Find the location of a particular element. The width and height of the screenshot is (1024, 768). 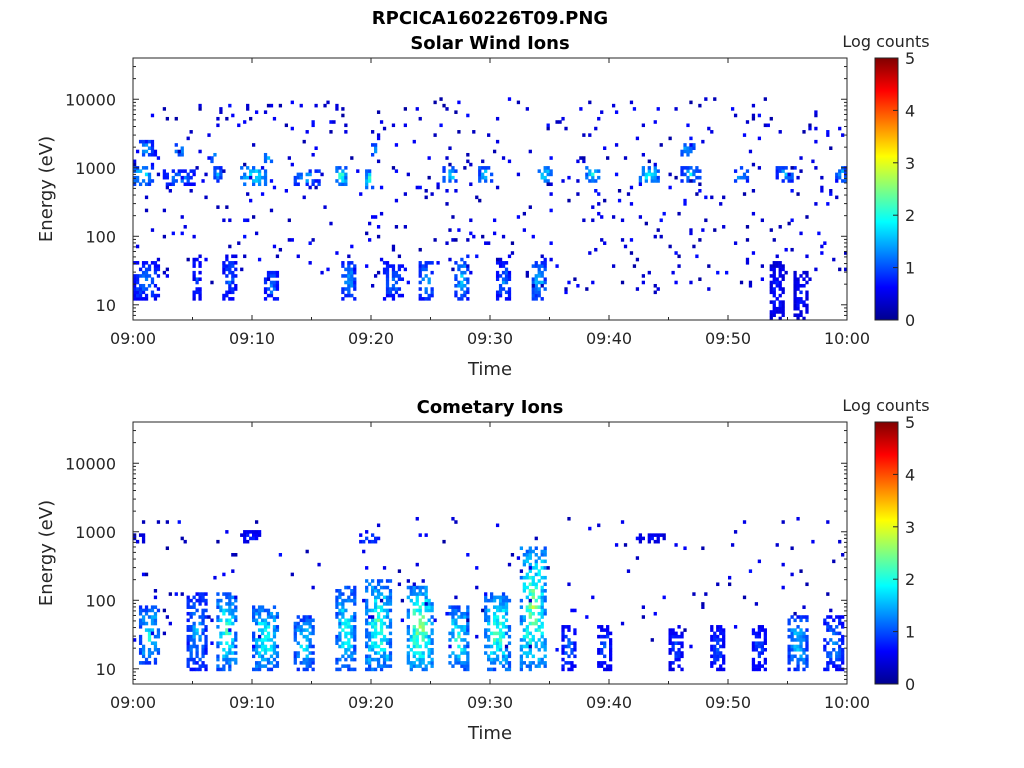

y-tick-label: 10 is located at coordinates (106, 669).